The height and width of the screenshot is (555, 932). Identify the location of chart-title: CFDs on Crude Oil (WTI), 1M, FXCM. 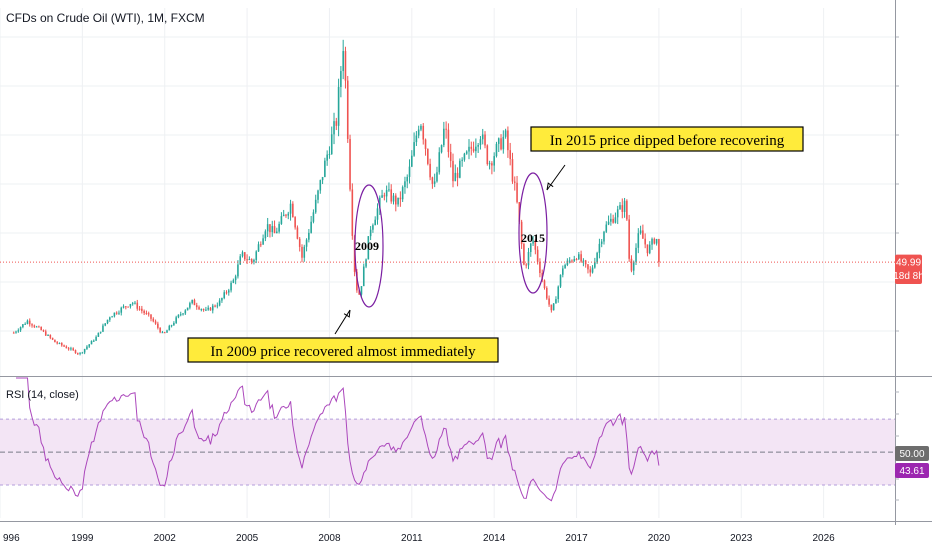
(105, 18).